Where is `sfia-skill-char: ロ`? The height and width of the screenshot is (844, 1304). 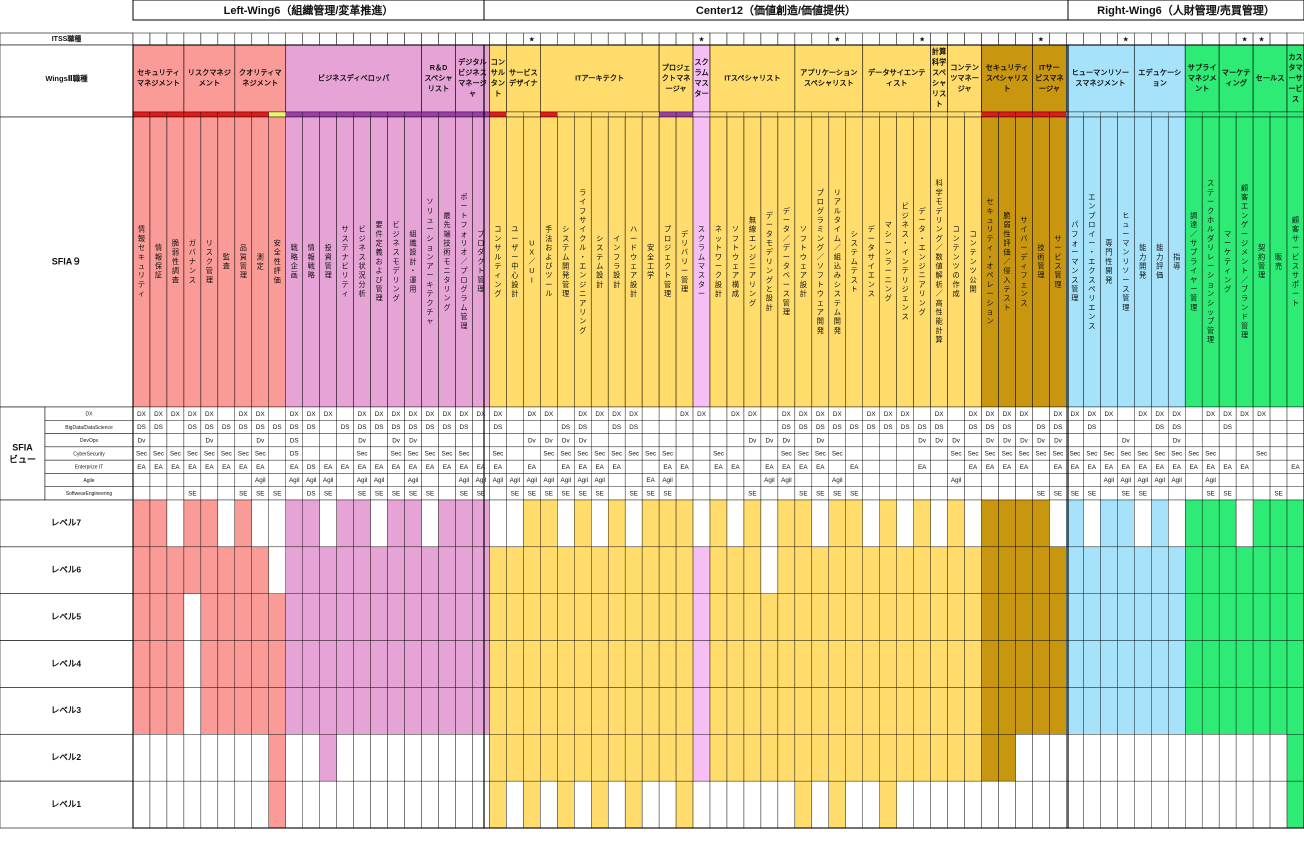
sfia-skill-char: ロ is located at coordinates (820, 201).